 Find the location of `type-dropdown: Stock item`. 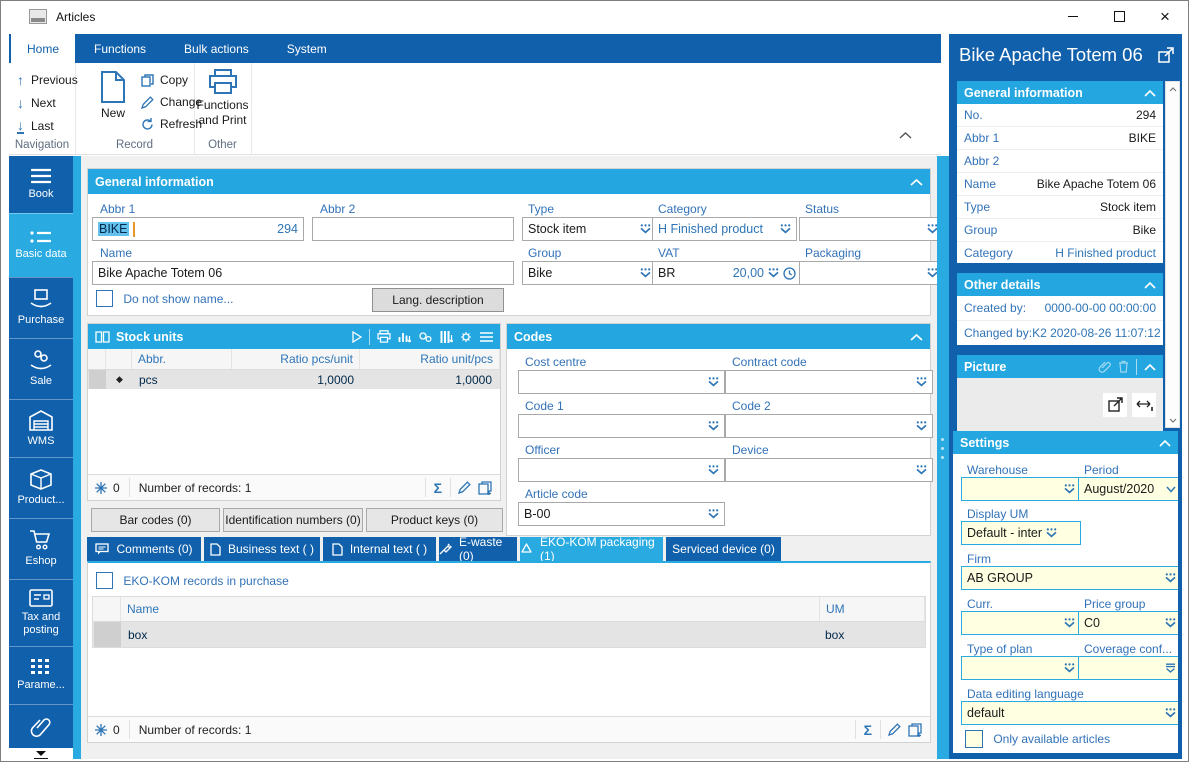

type-dropdown: Stock item is located at coordinates (589, 229).